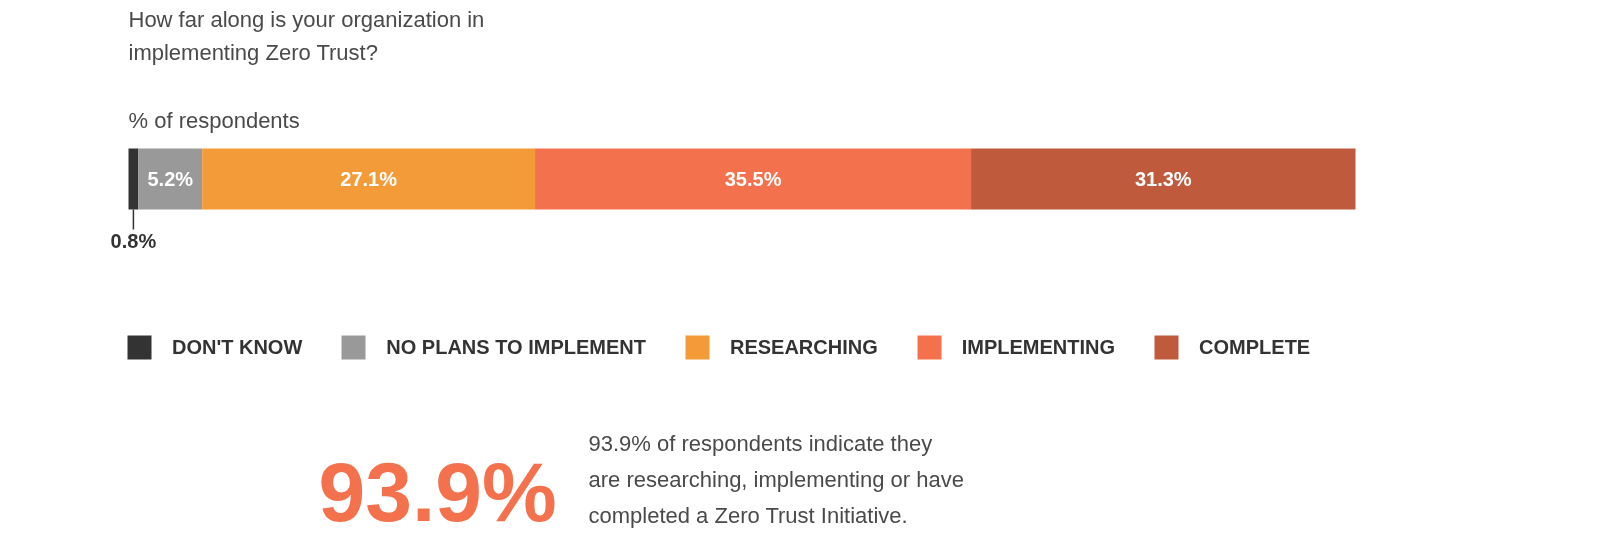  What do you see at coordinates (133, 240) in the screenshot?
I see `data-label: 0.8%` at bounding box center [133, 240].